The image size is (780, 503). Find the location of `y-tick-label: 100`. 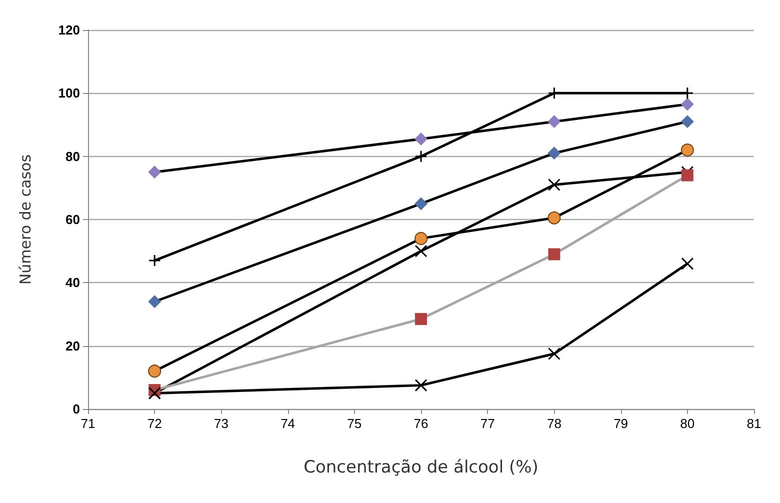

y-tick-label: 100 is located at coordinates (69, 93).